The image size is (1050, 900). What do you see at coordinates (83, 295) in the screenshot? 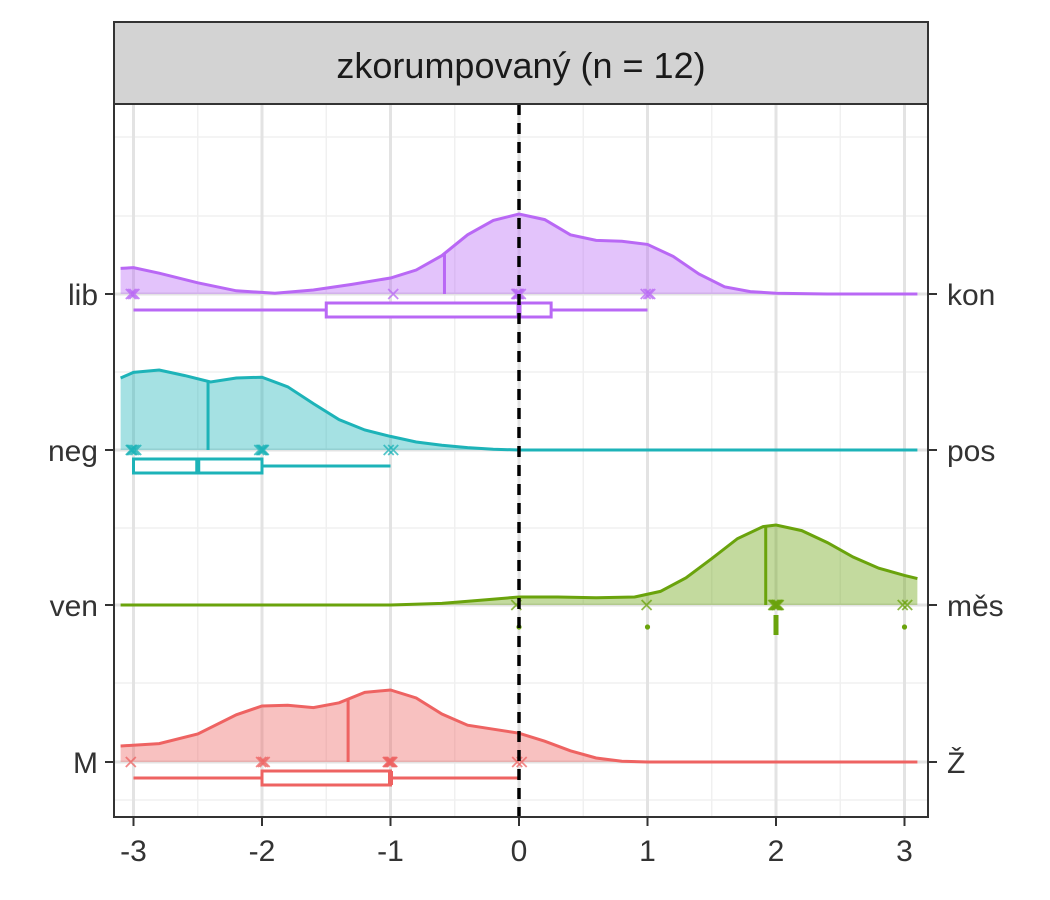
I see `y-label-left-lib: lib` at bounding box center [83, 295].